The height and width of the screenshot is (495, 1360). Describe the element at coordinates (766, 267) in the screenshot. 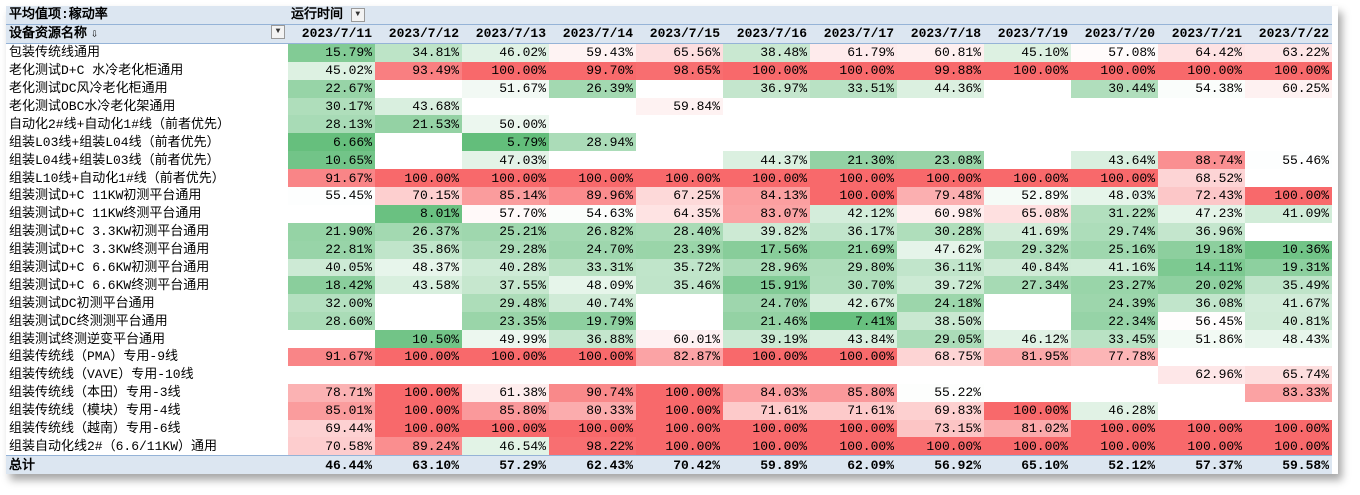

I see `utilization-cell: 28.96%` at that location.